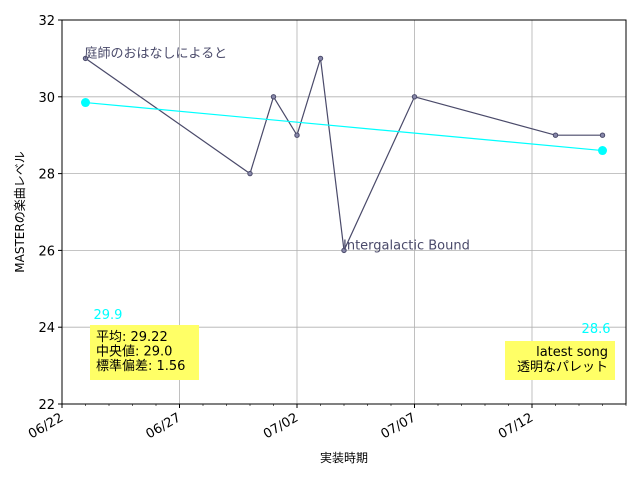 This screenshot has width=640, height=480. Describe the element at coordinates (46, 21) in the screenshot. I see `y-tick-label: 32` at that location.